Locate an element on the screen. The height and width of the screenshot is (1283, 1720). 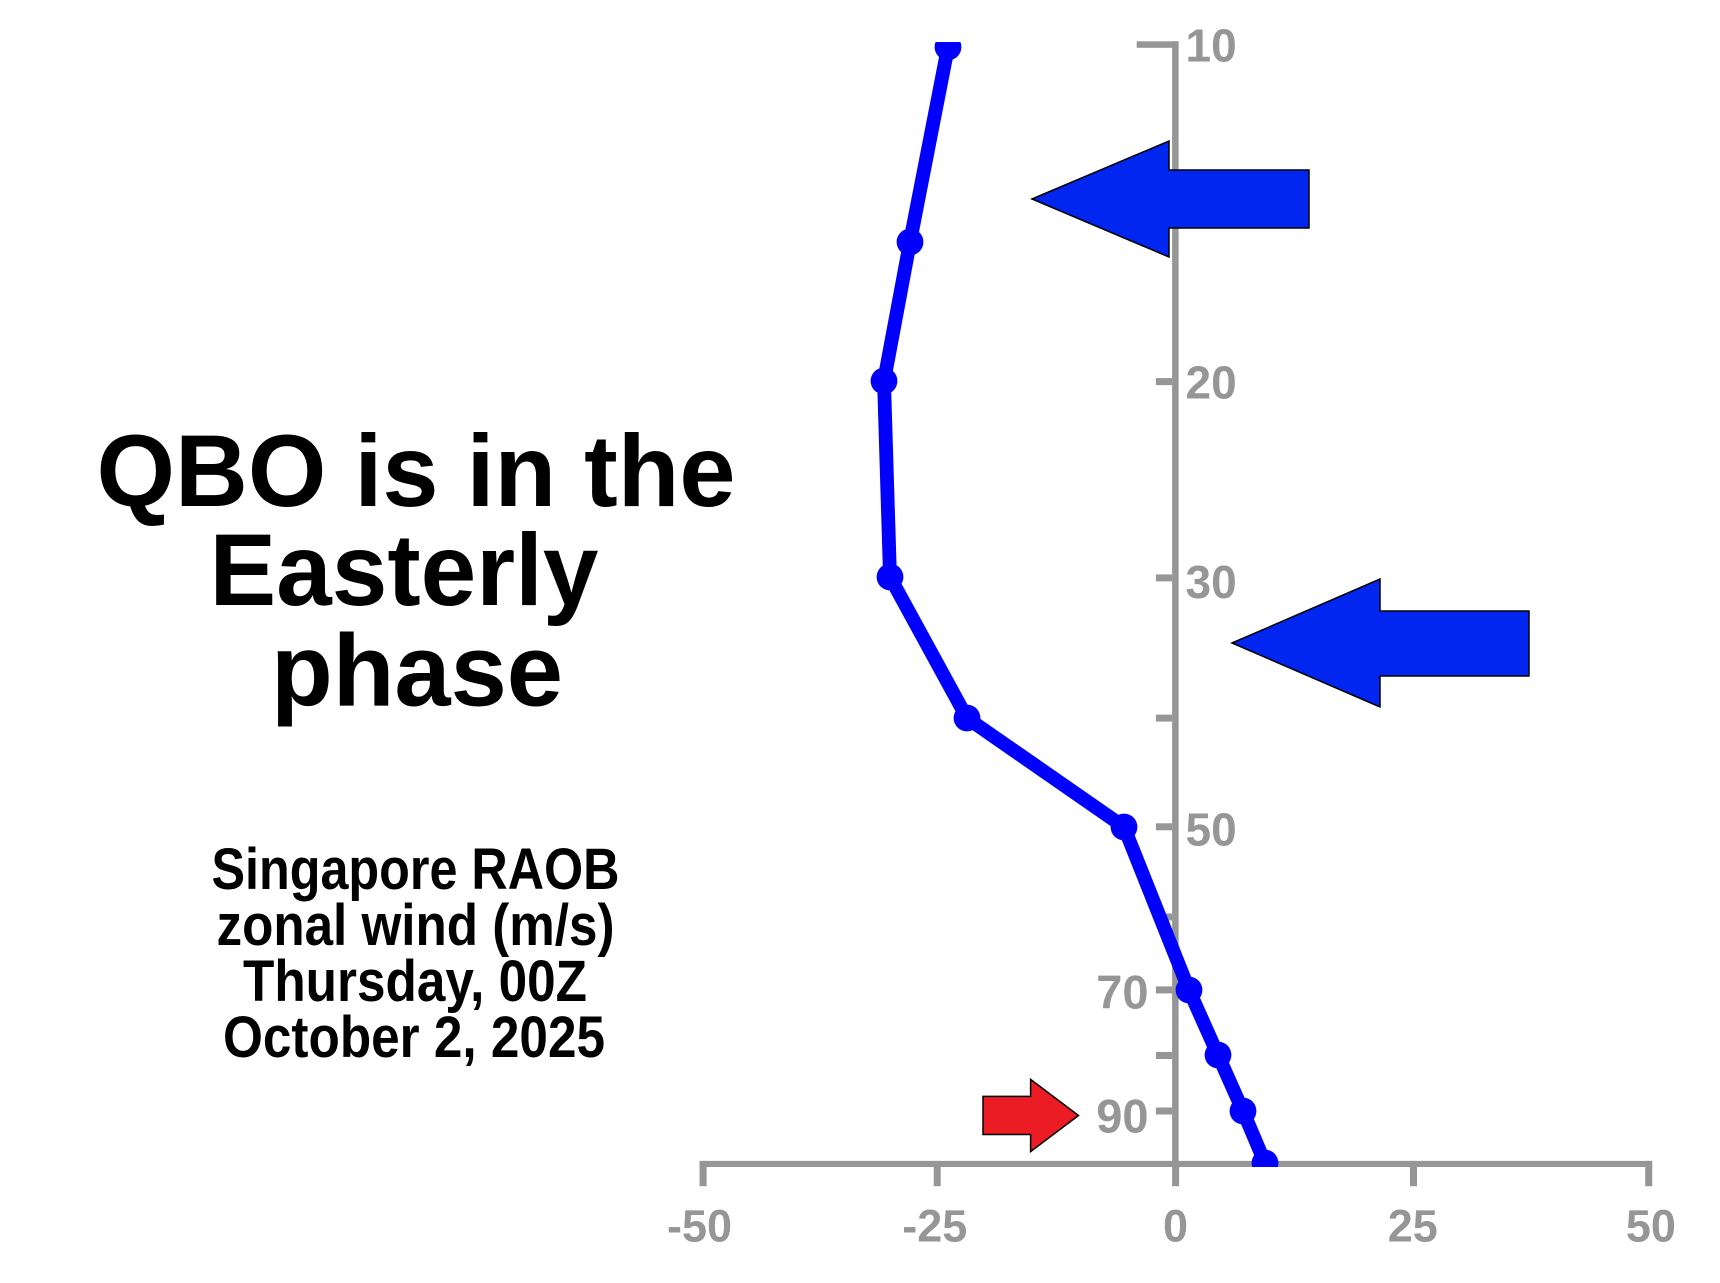
svg-text: 20 is located at coordinates (1211, 382).